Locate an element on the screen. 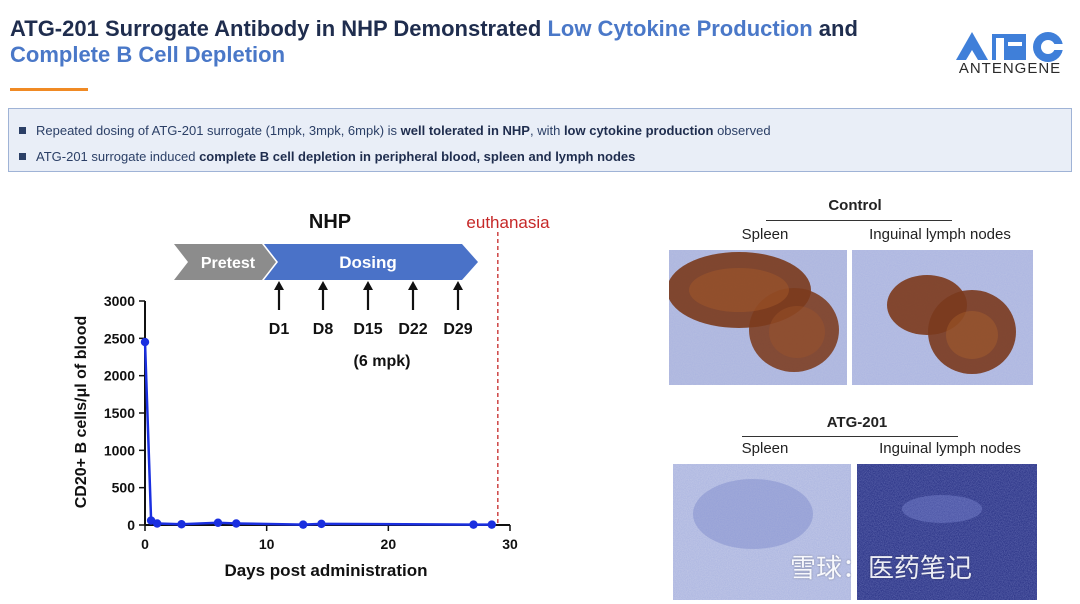 The image size is (1080, 604). dose-label: D22 is located at coordinates (412, 329).